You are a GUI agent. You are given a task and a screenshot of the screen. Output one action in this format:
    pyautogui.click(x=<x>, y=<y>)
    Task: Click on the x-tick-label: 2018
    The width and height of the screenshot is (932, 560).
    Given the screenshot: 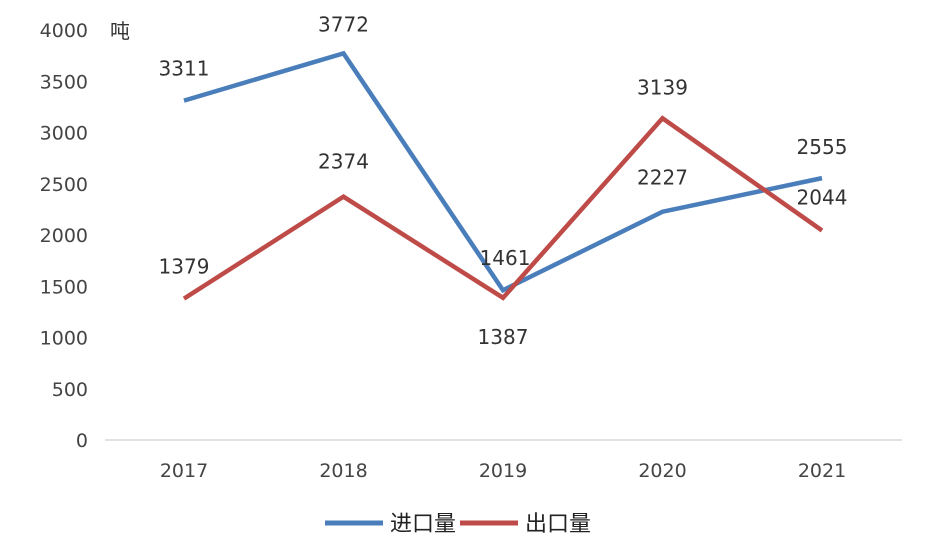 What is the action you would take?
    pyautogui.click(x=343, y=471)
    